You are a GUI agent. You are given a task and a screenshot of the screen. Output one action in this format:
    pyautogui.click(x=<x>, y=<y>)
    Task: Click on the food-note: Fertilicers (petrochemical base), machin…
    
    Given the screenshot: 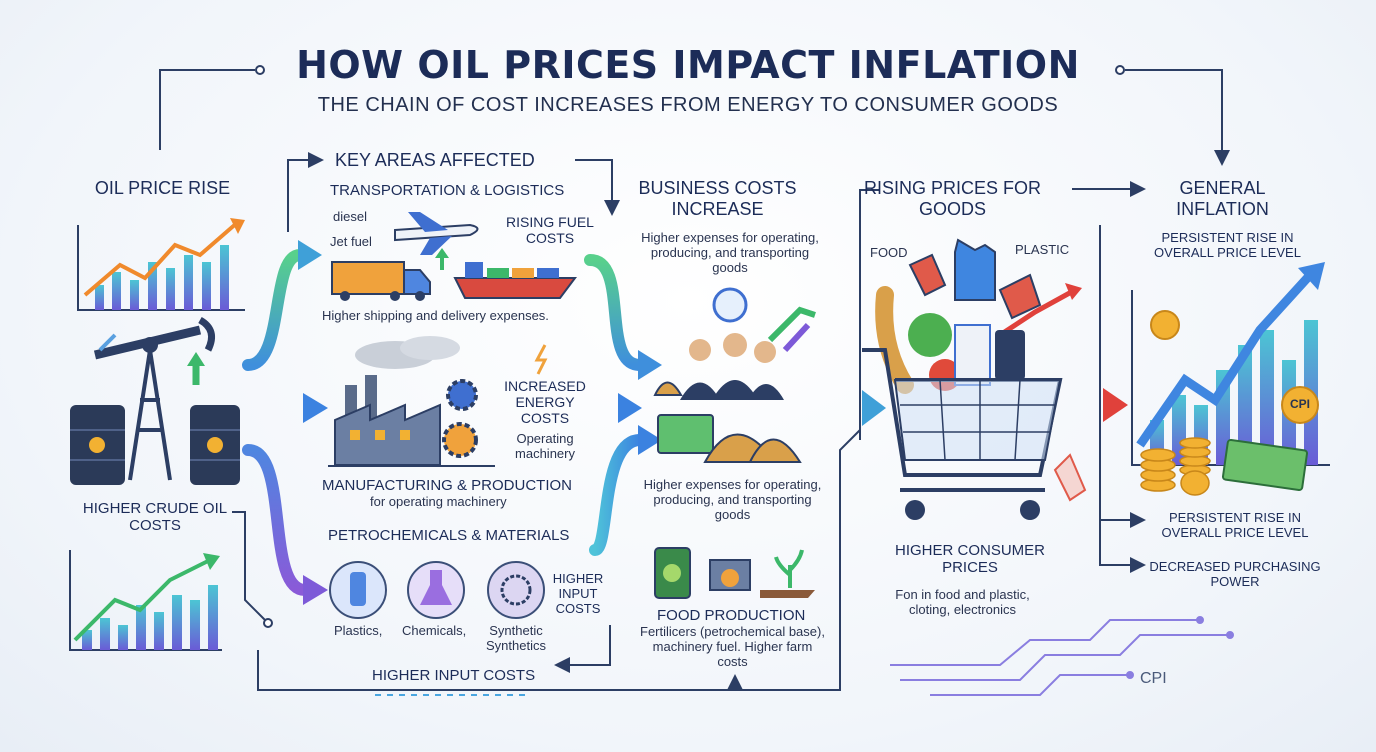 What is the action you would take?
    pyautogui.click(x=732, y=646)
    